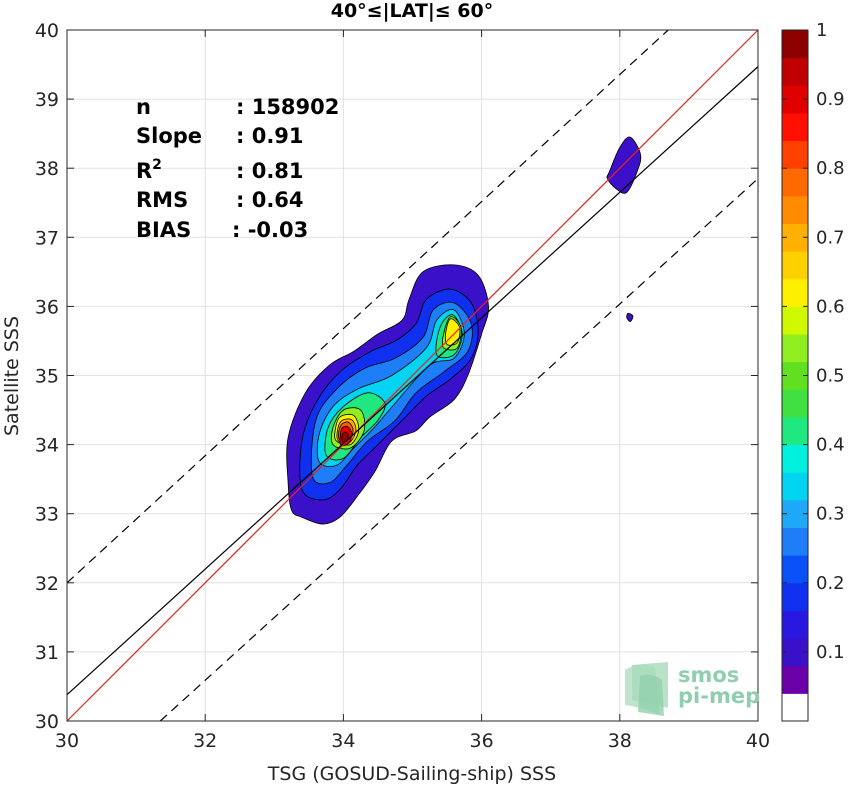 The height and width of the screenshot is (788, 849). I want to click on colorbar-tick-label-4: 0.5, so click(830, 376).